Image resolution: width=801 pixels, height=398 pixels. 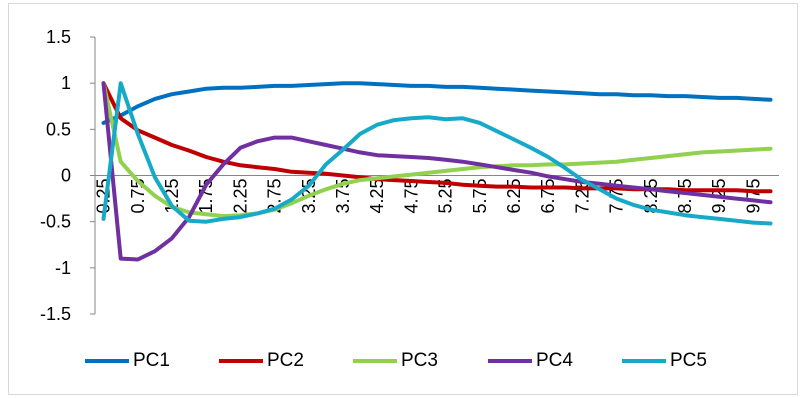 I want to click on x-tick-label: 6.25, so click(x=514, y=196).